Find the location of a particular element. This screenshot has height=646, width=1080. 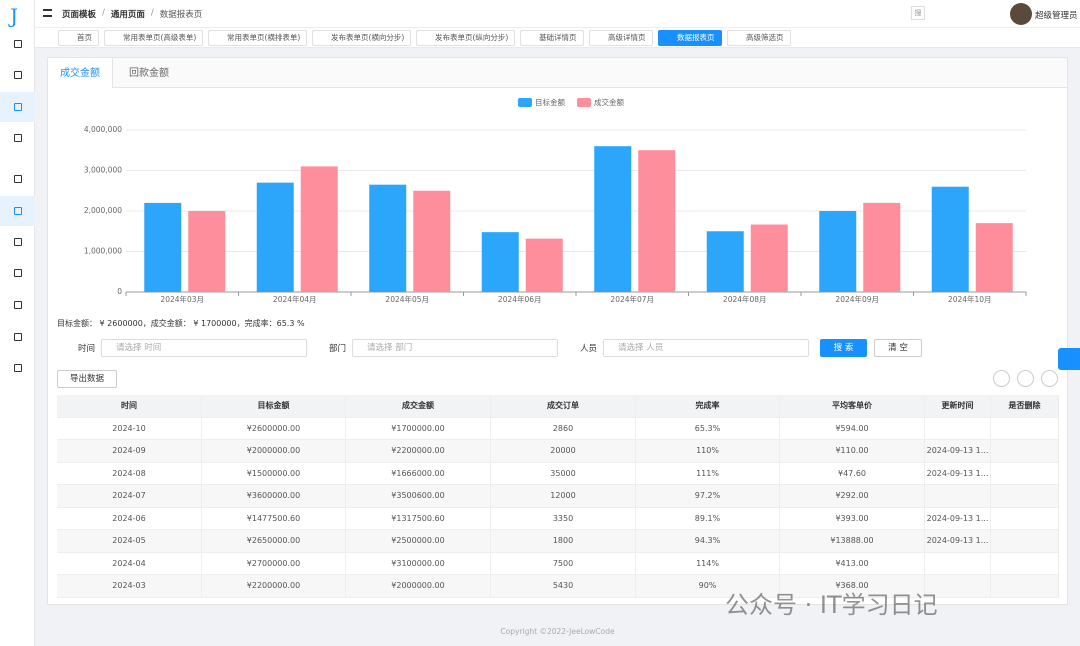

breadcrumb-item: 数据报表页 is located at coordinates (181, 15).